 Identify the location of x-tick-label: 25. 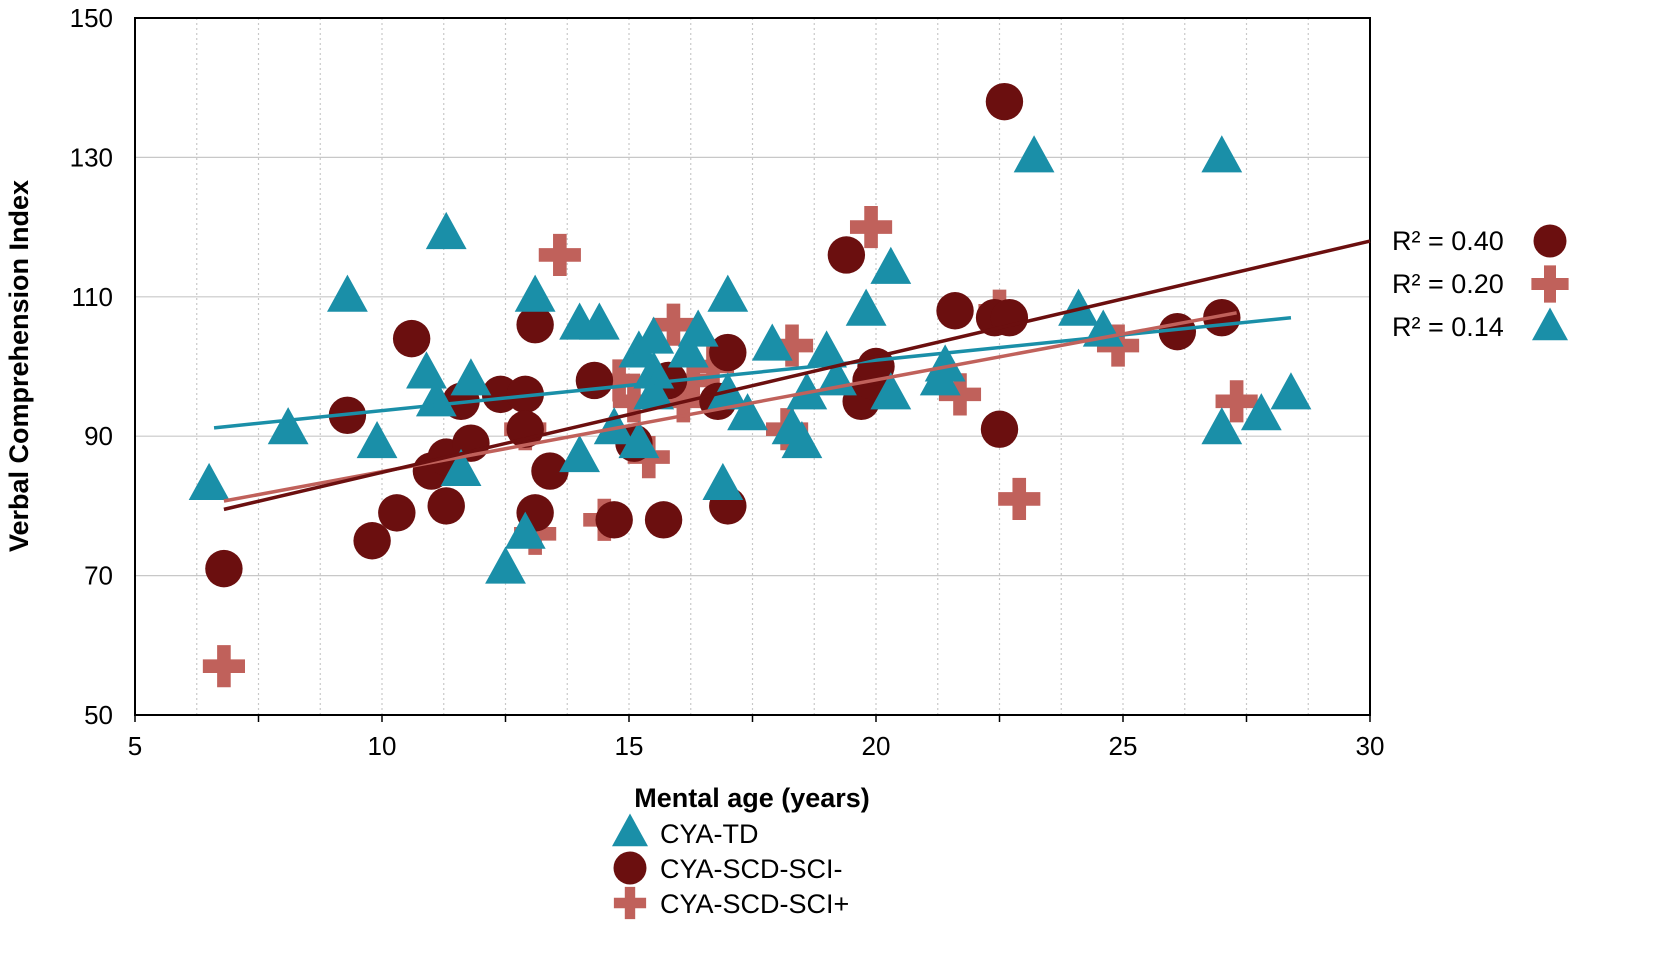
(1123, 746).